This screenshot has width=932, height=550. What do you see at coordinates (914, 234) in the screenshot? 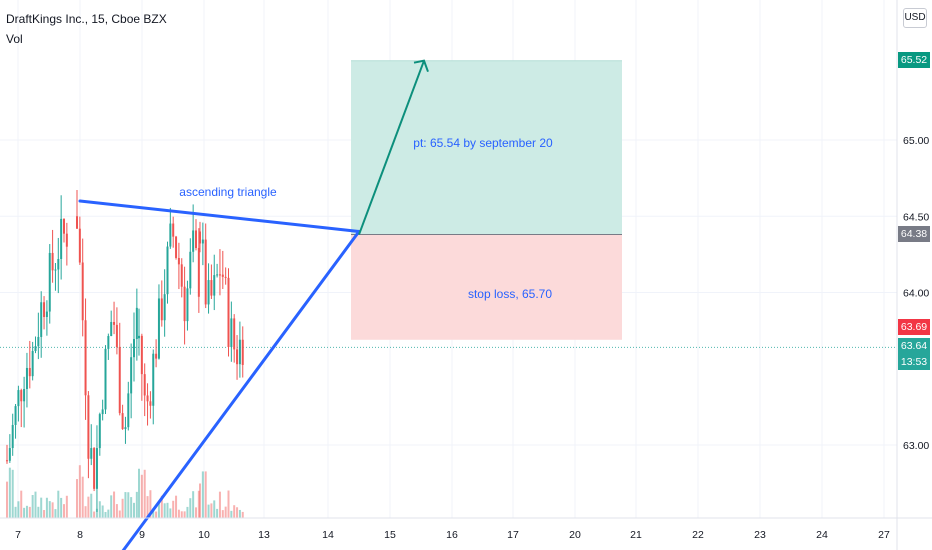
I see `entry-price-badge: 64.38` at bounding box center [914, 234].